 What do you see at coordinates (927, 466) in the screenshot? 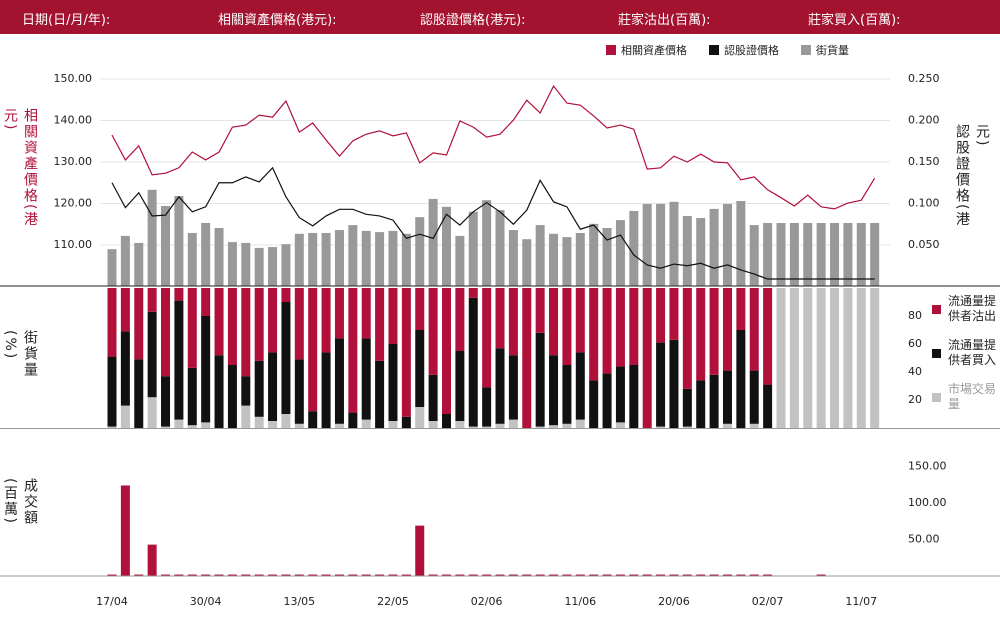
I see `y-tick-label: 150.00` at bounding box center [927, 466].